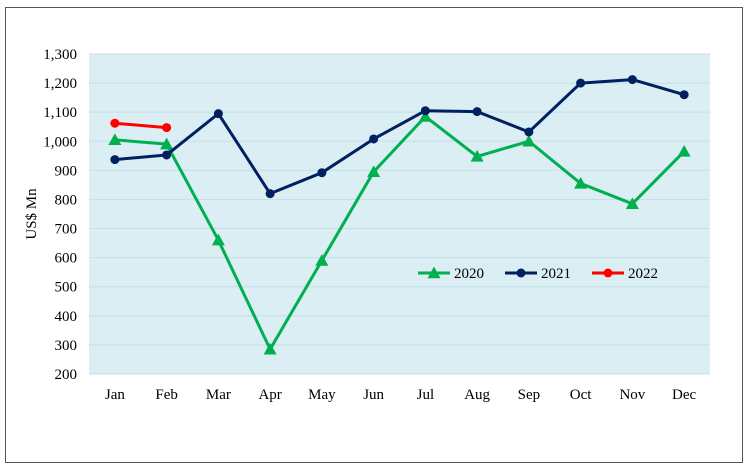 The height and width of the screenshot is (475, 750). Describe the element at coordinates (66, 346) in the screenshot. I see `y-tick-label: 300` at that location.